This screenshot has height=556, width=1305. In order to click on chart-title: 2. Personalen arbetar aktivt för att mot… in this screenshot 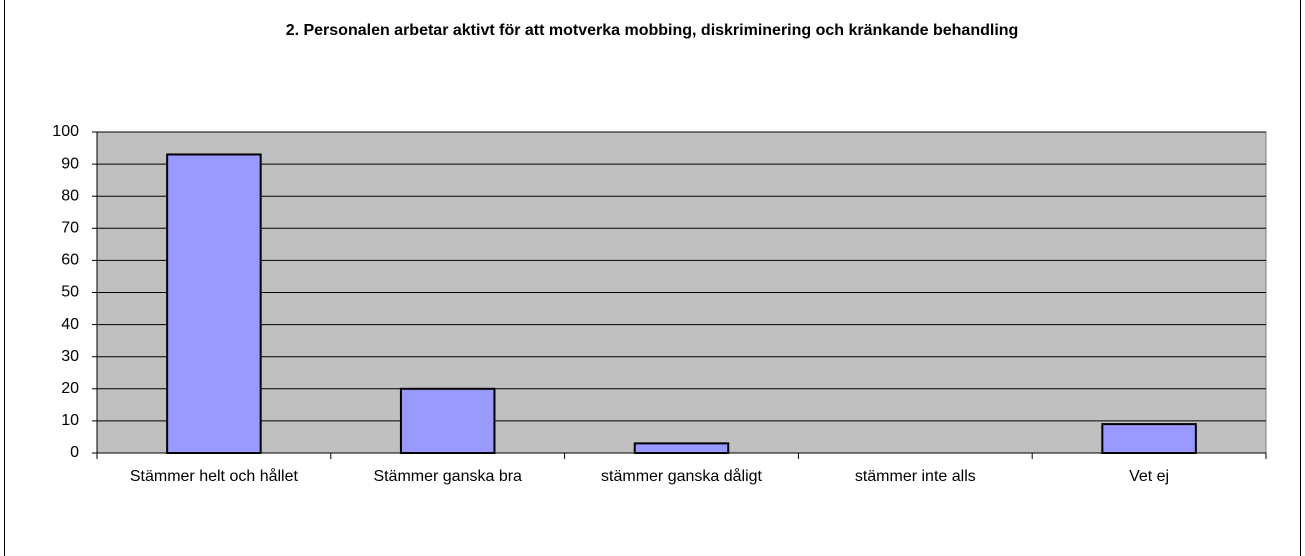, I will do `click(652, 30)`.